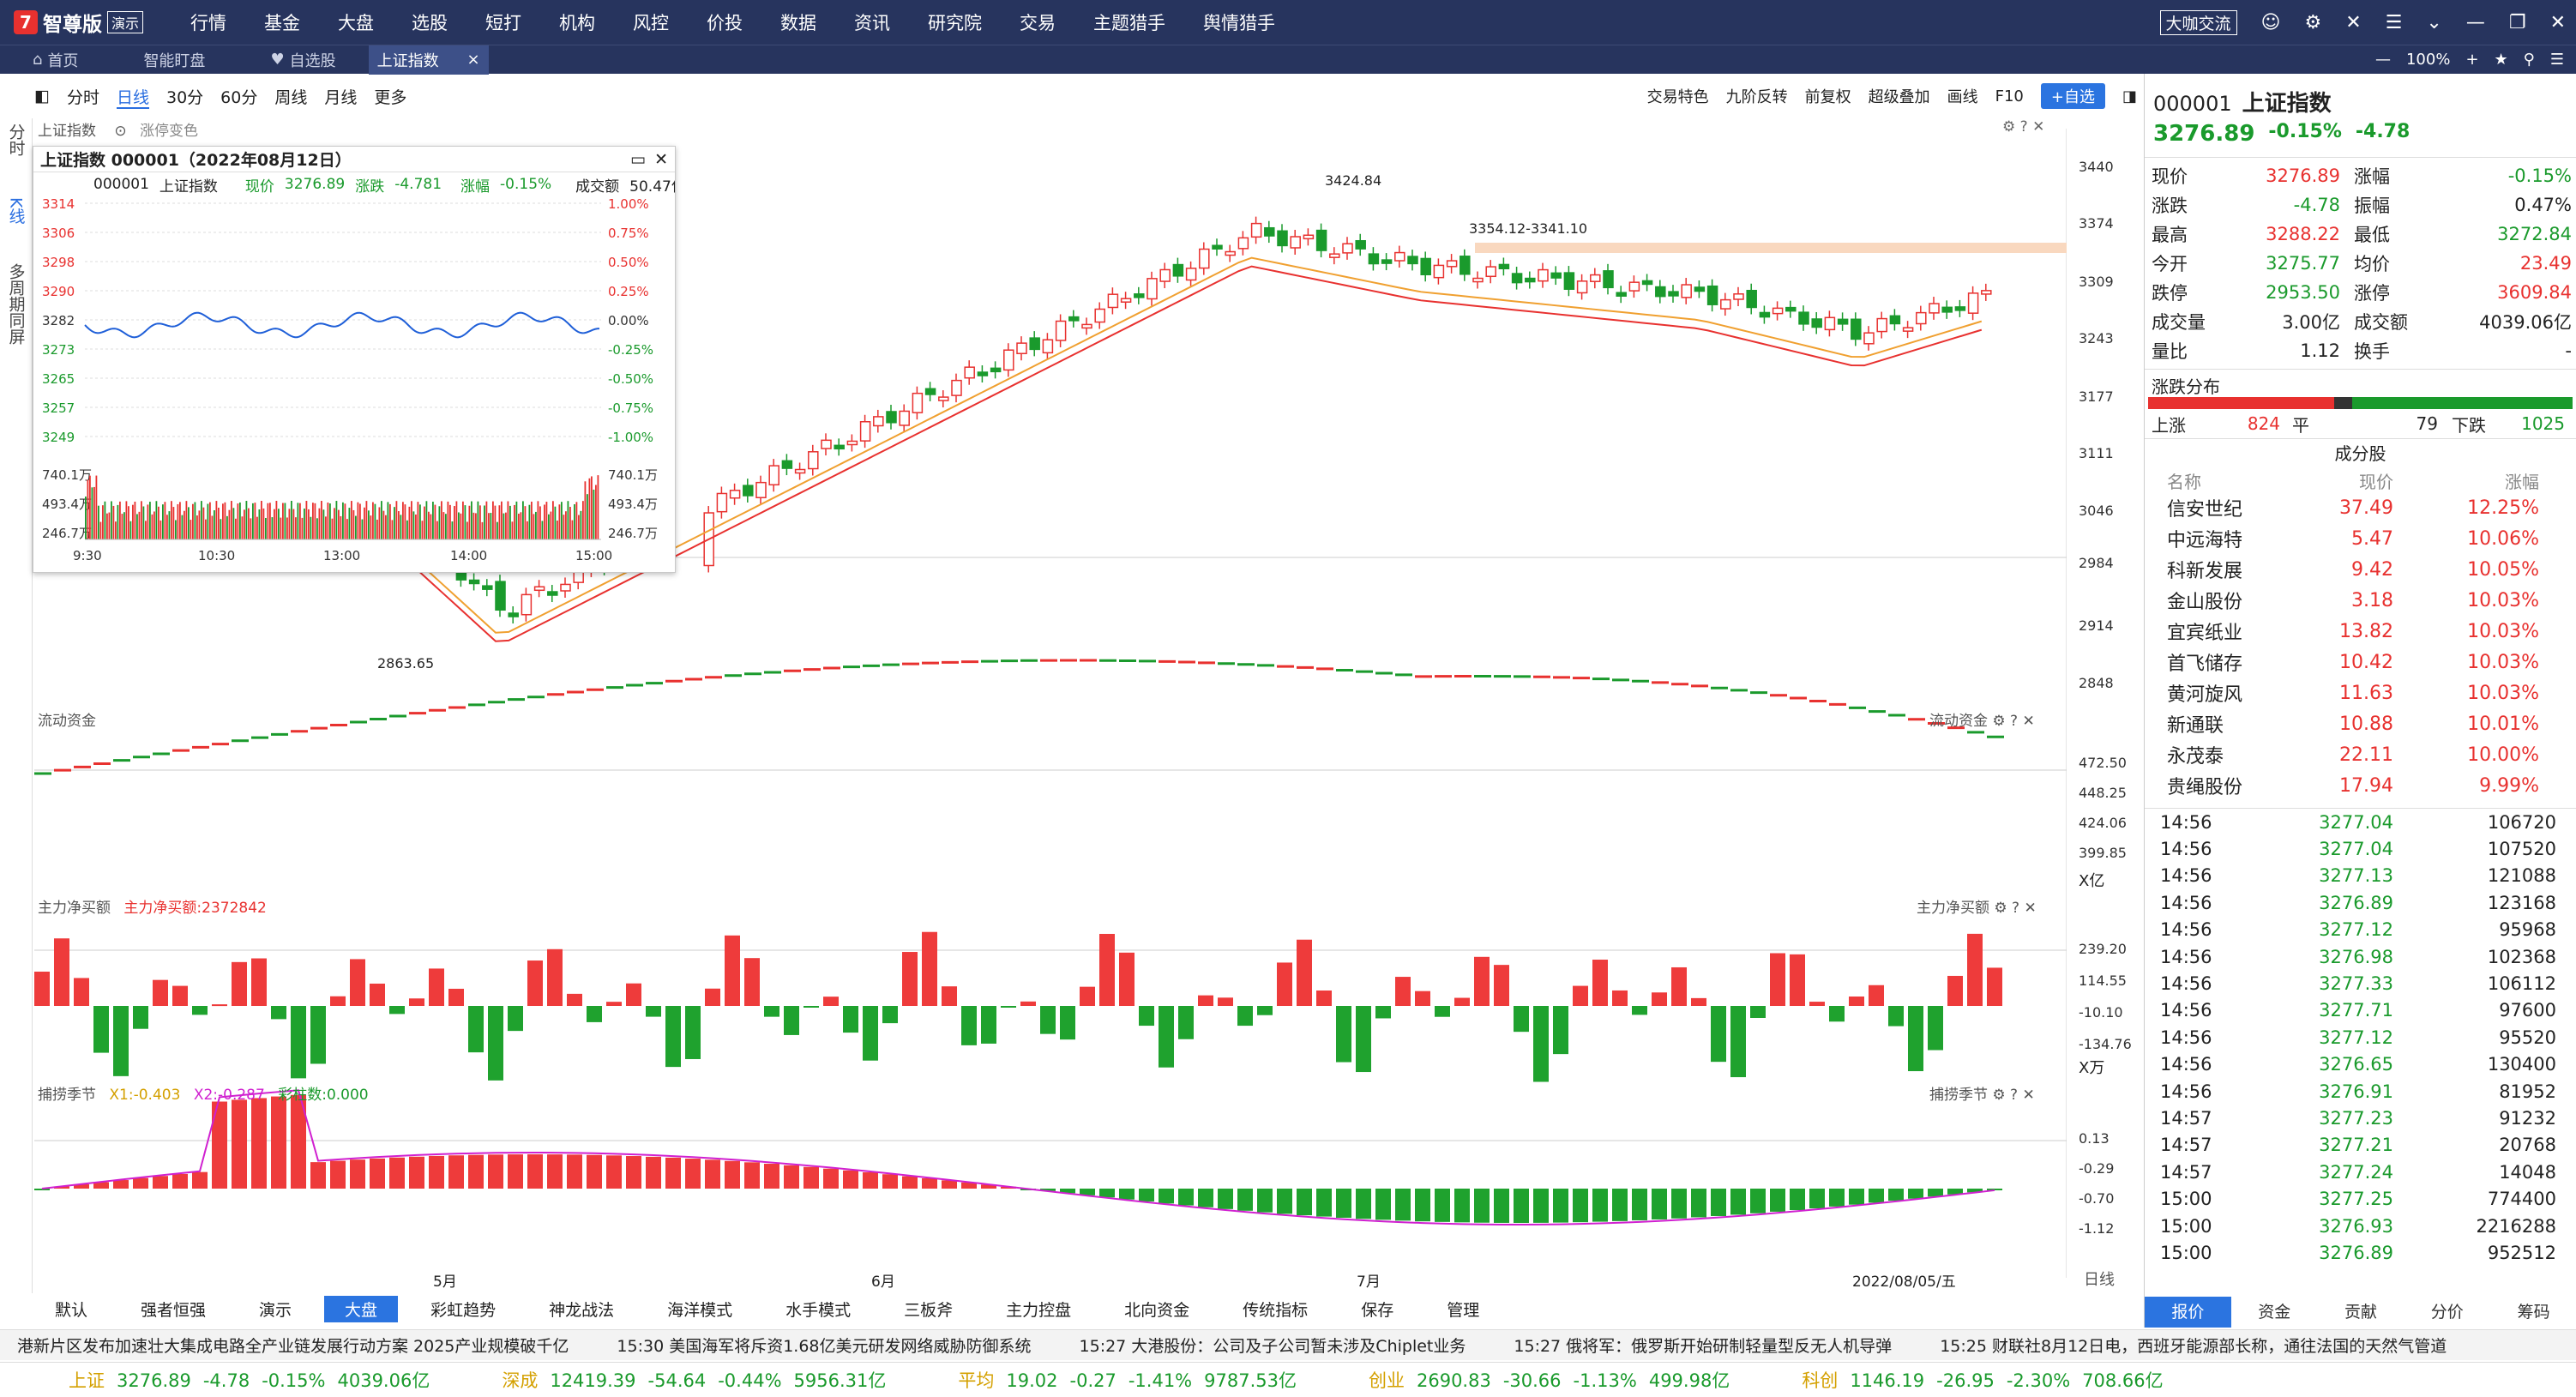 The height and width of the screenshot is (1397, 2576). Describe the element at coordinates (255, 1380) in the screenshot. I see `status-index: 上证 3276.89 -4.78 -0.15% 4039.06亿` at that location.